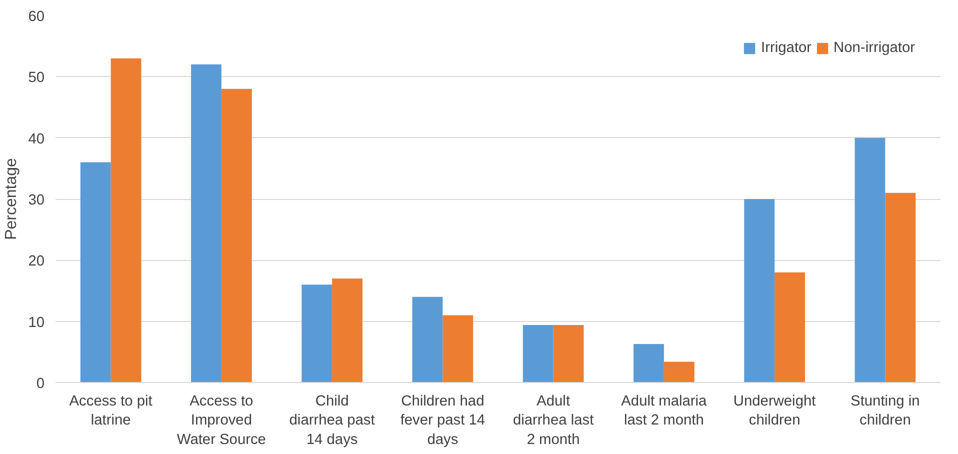 The image size is (958, 454). Describe the element at coordinates (36, 78) in the screenshot. I see `y-tick-label: 50` at that location.